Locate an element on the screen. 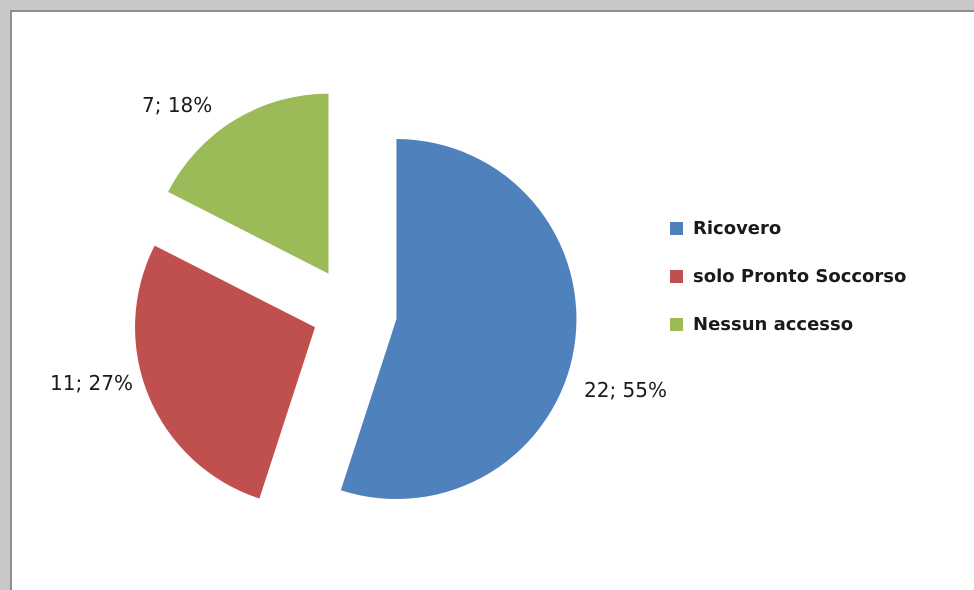  data-label-ricovero: 22; 55% is located at coordinates (625, 390).